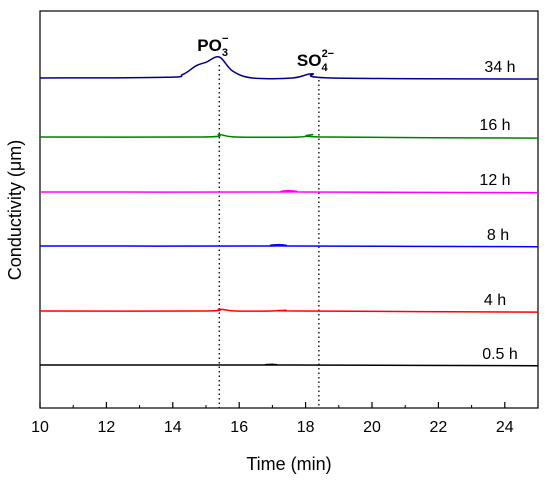 The width and height of the screenshot is (550, 484). I want to click on series-label: 4 h, so click(495, 300).